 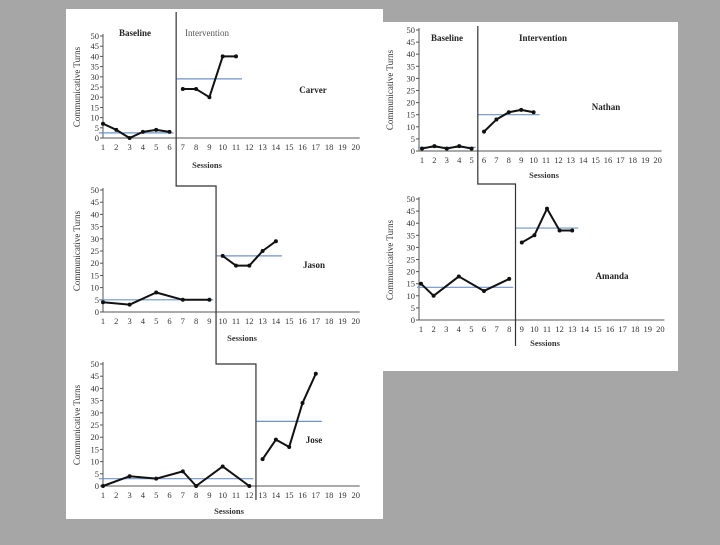 I want to click on participant-label: Jose, so click(x=314, y=440).